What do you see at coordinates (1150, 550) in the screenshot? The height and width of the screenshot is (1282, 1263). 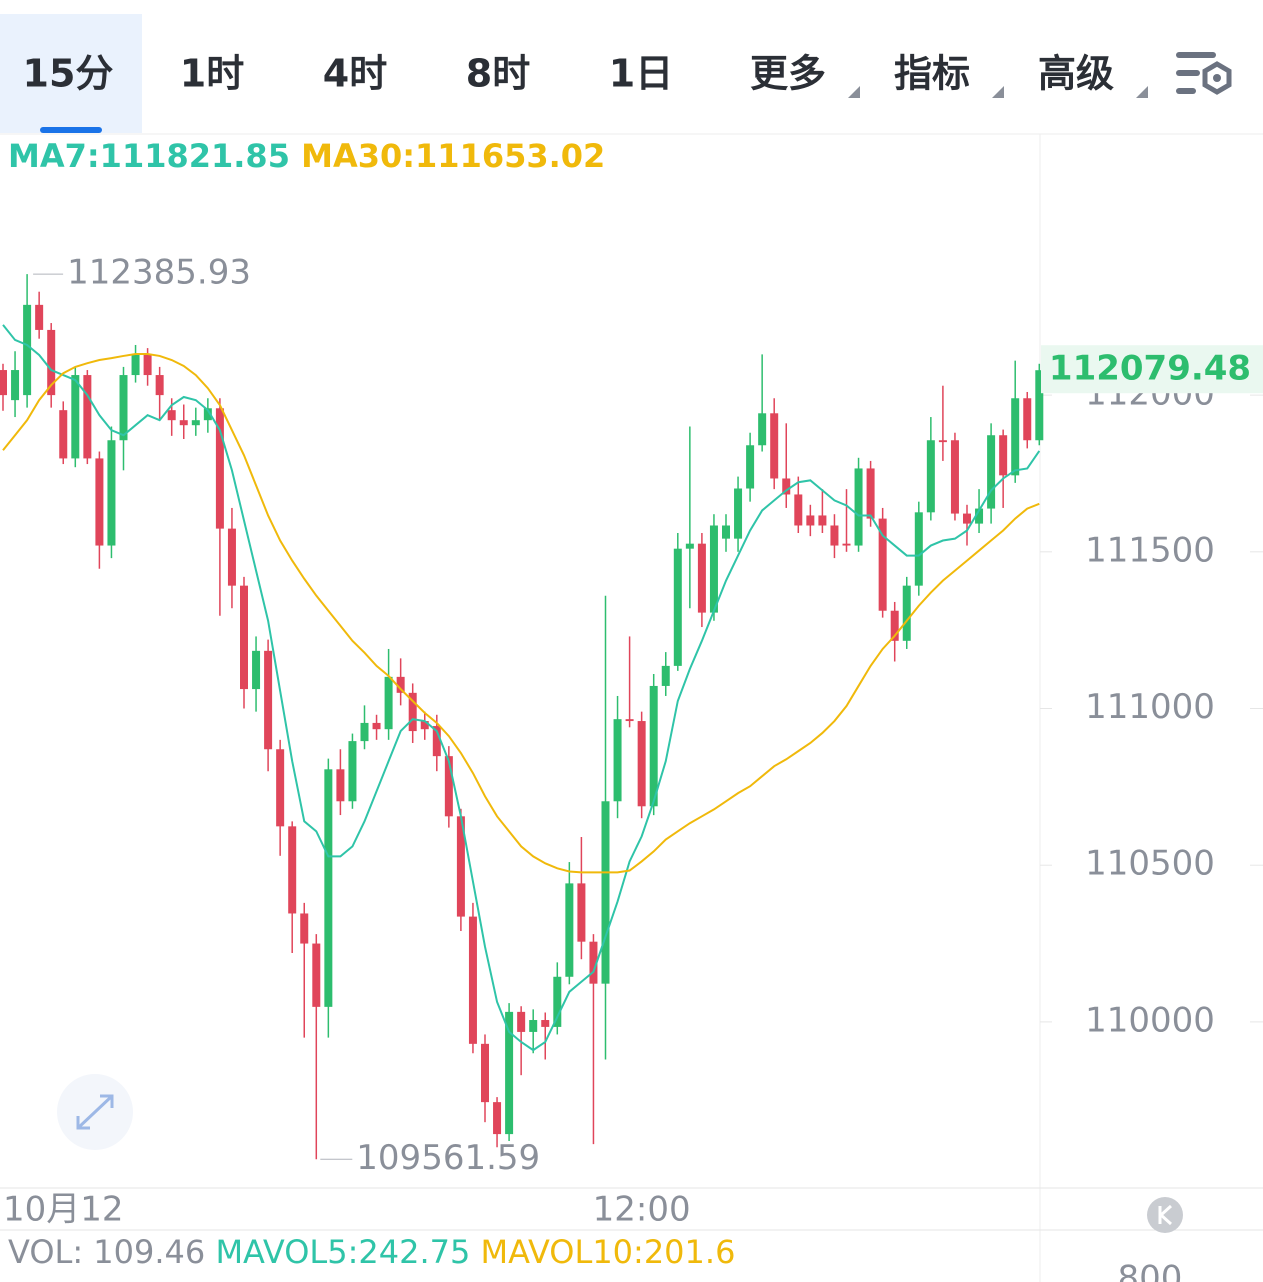 I see `y-tick-label: 111500` at bounding box center [1150, 550].